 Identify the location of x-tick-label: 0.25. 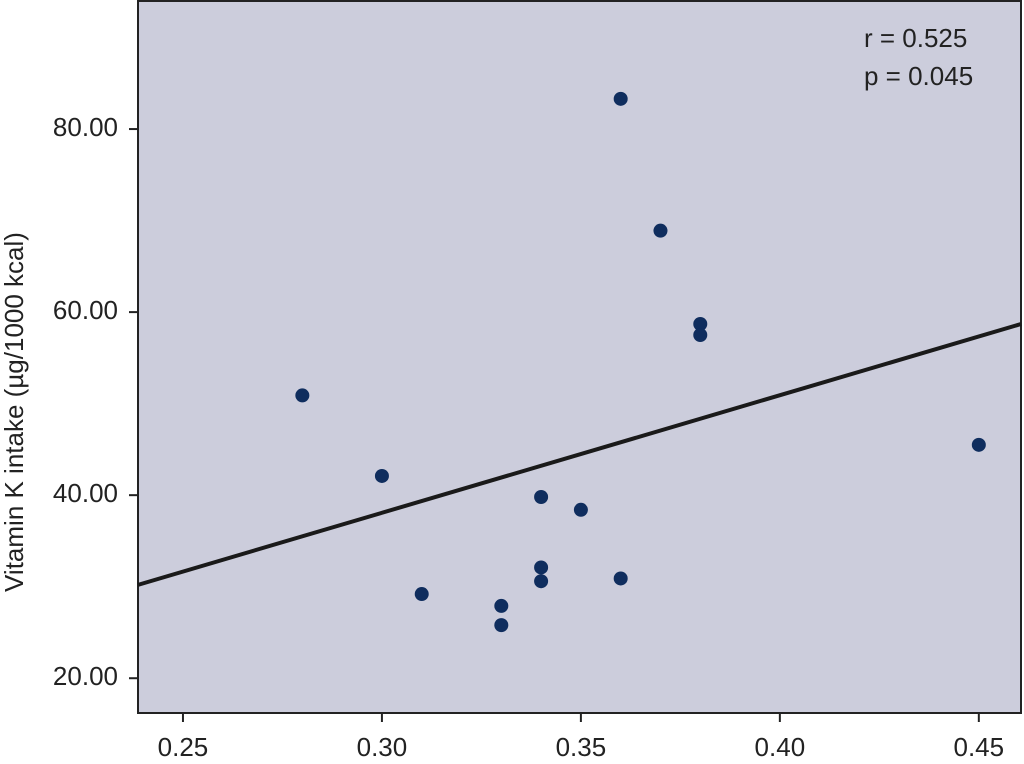
(183, 747).